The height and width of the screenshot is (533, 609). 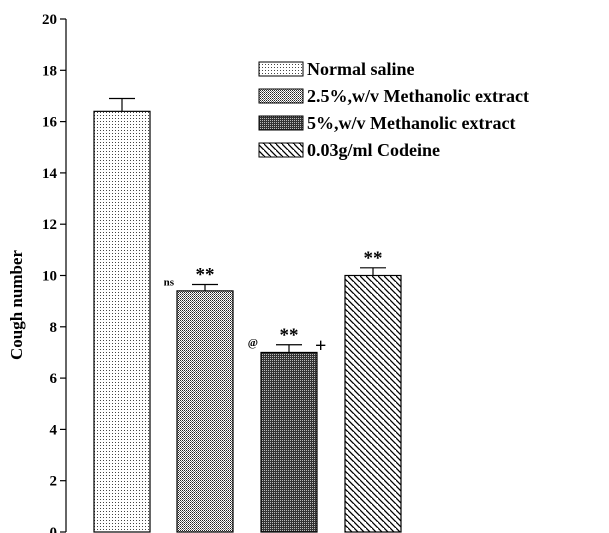 I want to click on legend-item: 0.03g/ml Codeine, so click(x=349, y=150).